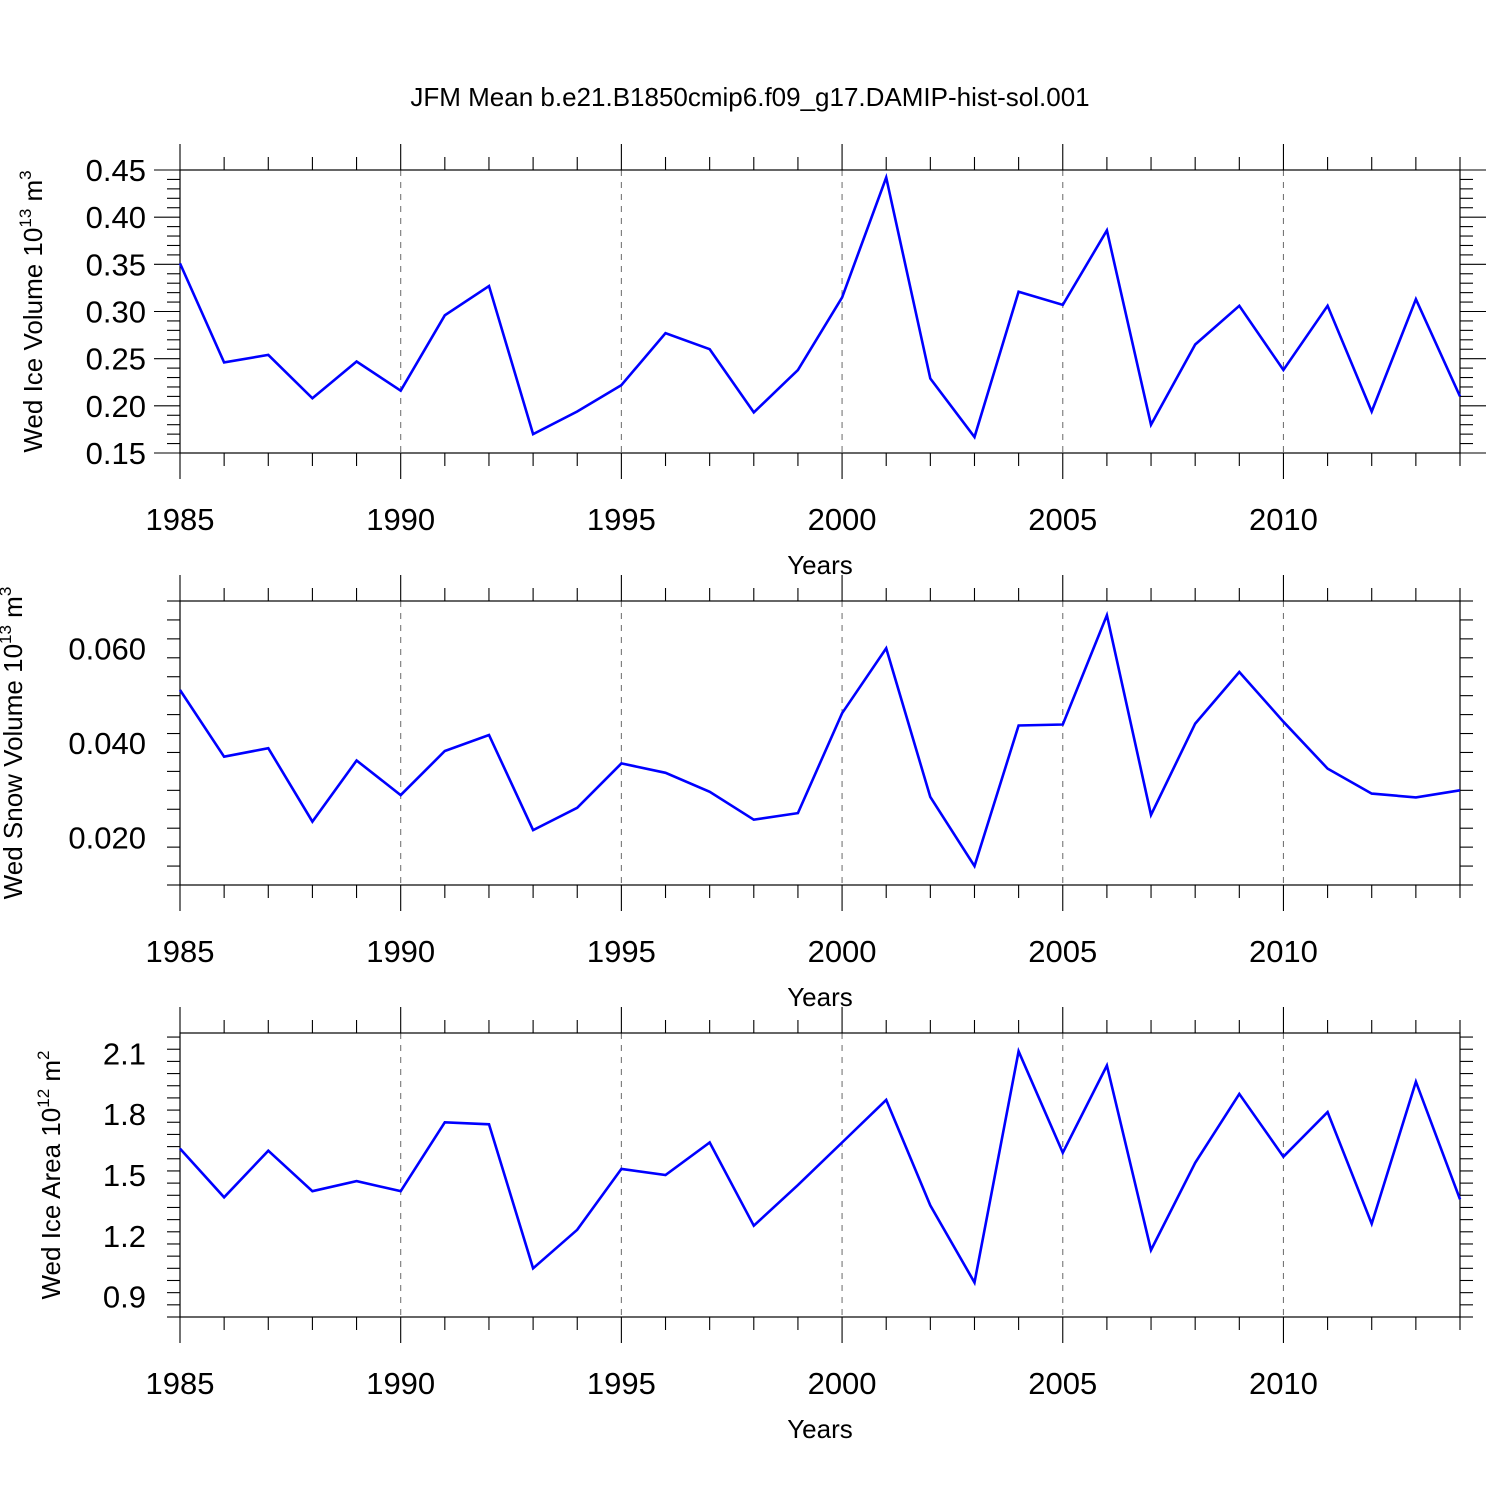 The width and height of the screenshot is (1500, 1500). Describe the element at coordinates (116, 170) in the screenshot. I see `y-tick-label: 0.45` at that location.